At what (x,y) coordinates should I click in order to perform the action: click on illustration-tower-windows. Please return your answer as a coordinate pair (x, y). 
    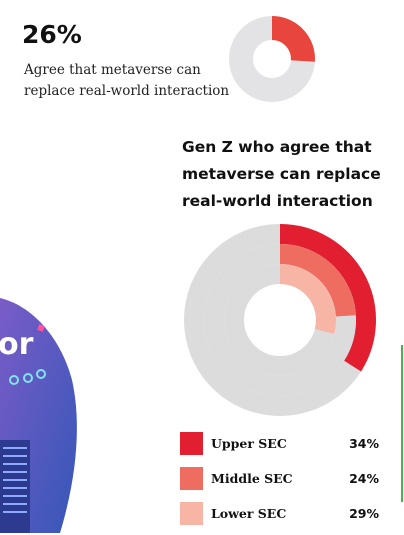
    Looking at the image, I should click on (15, 480).